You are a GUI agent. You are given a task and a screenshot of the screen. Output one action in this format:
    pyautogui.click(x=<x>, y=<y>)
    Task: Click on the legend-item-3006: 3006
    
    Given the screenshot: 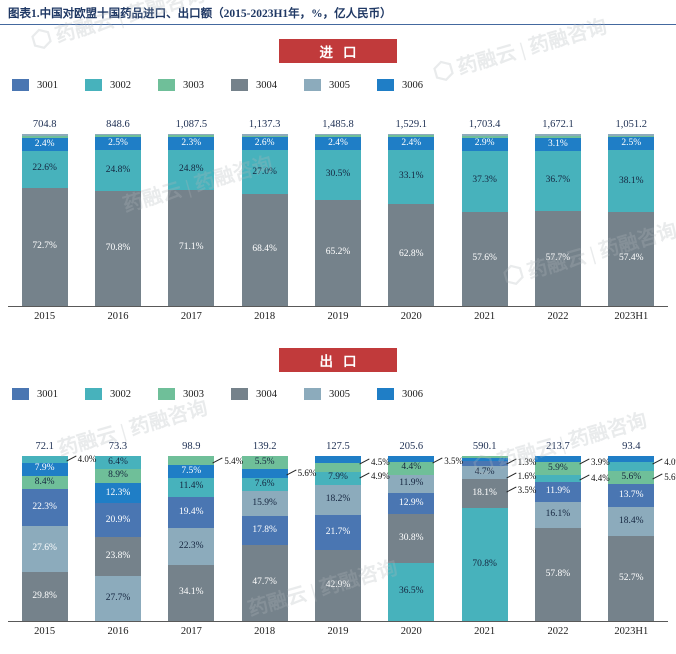 What is the action you would take?
    pyautogui.click(x=400, y=85)
    